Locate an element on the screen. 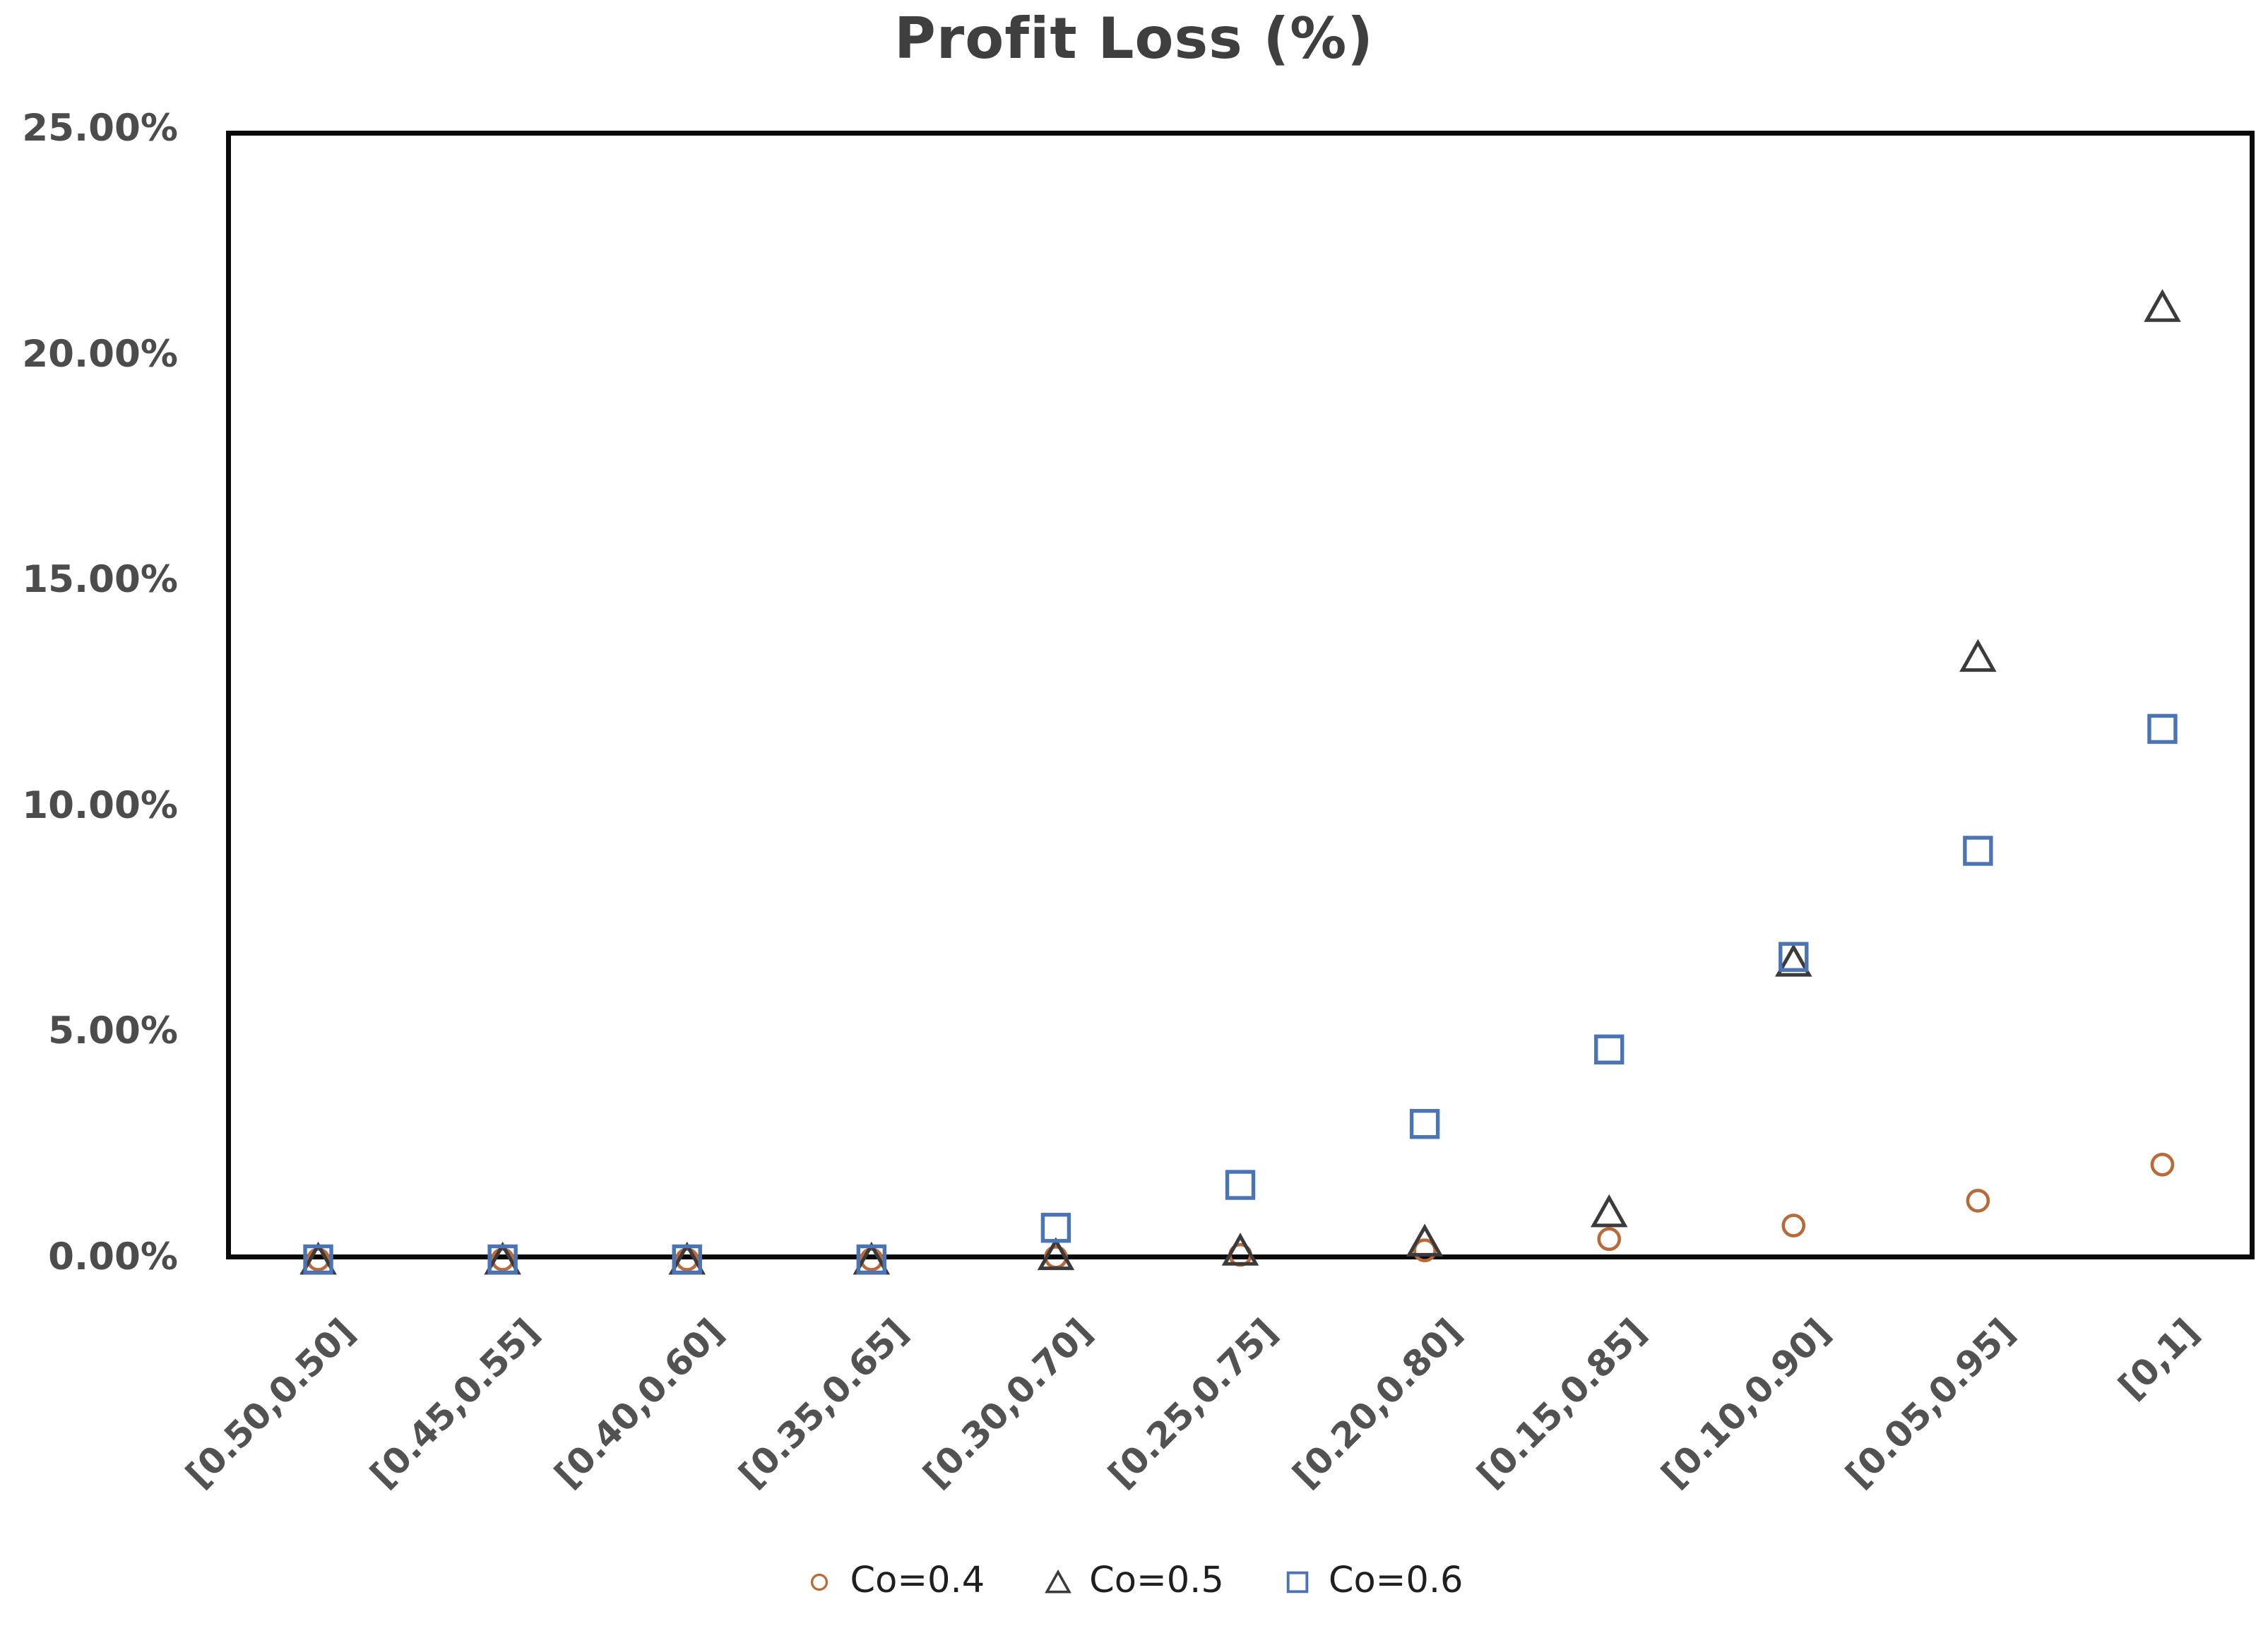 The image size is (2268, 1626). square-glyph is located at coordinates (1297, 1582).